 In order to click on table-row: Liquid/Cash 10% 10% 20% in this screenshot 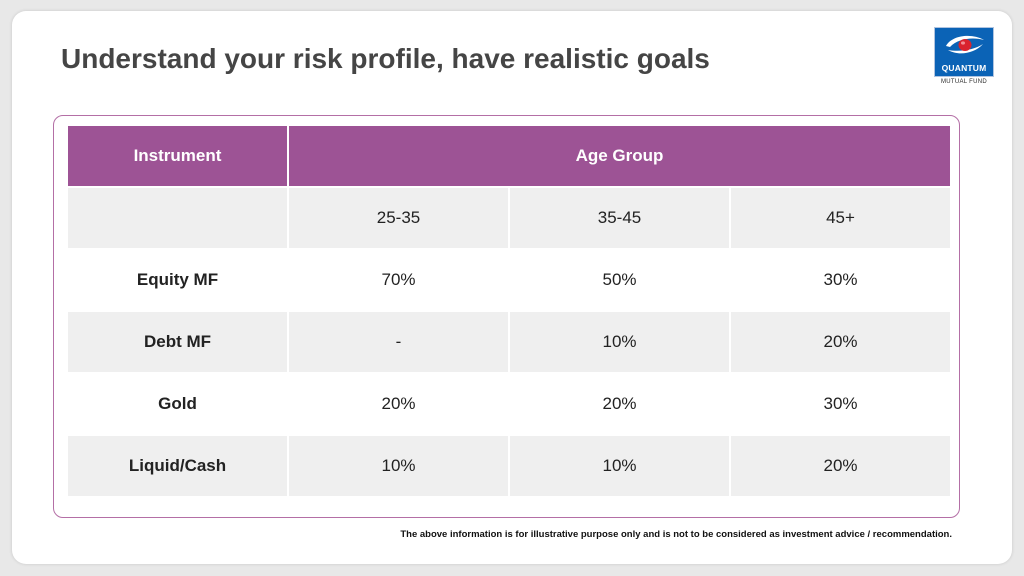, I will do `click(509, 466)`.